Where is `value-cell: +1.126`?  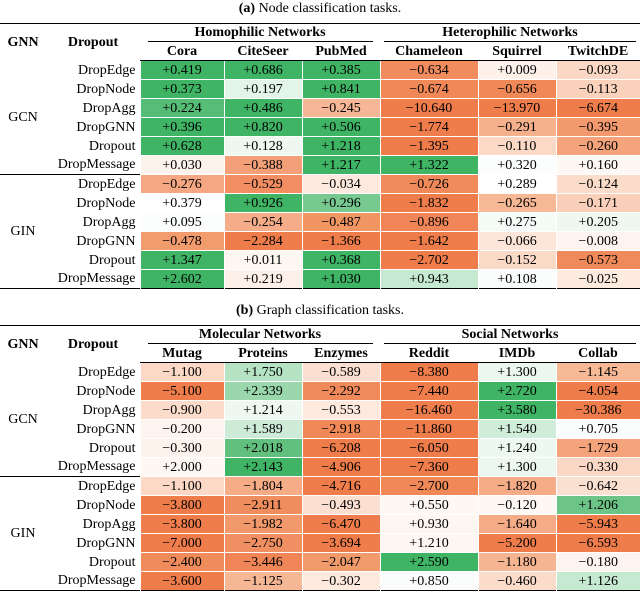 value-cell: +1.126 is located at coordinates (597, 581).